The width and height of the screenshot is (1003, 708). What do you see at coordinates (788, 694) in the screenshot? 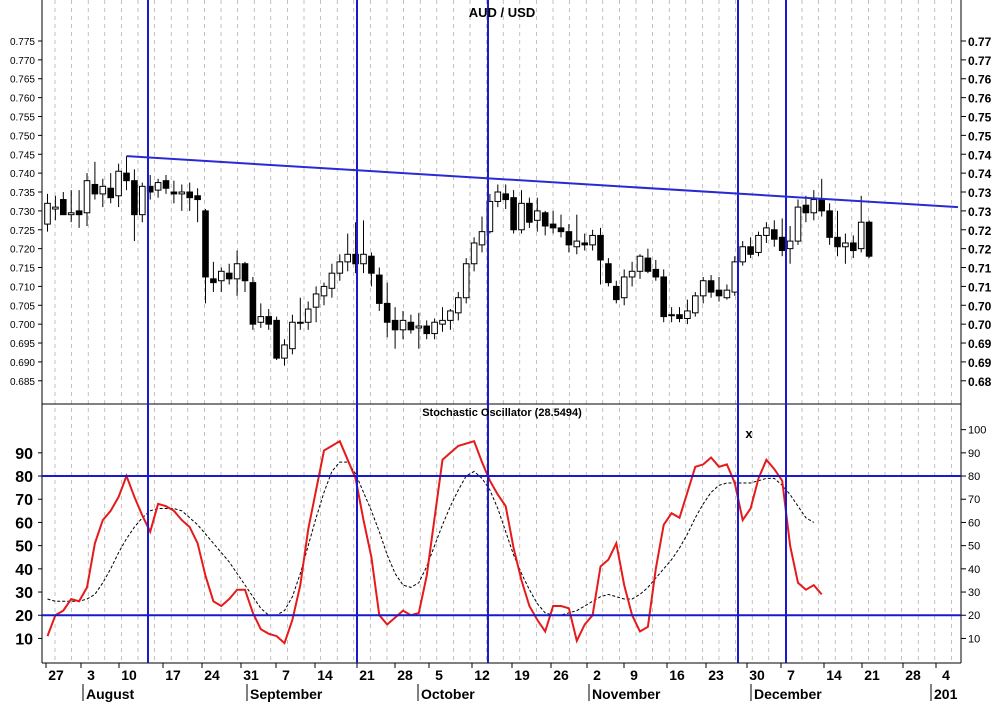
I see `x-month-label: December` at bounding box center [788, 694].